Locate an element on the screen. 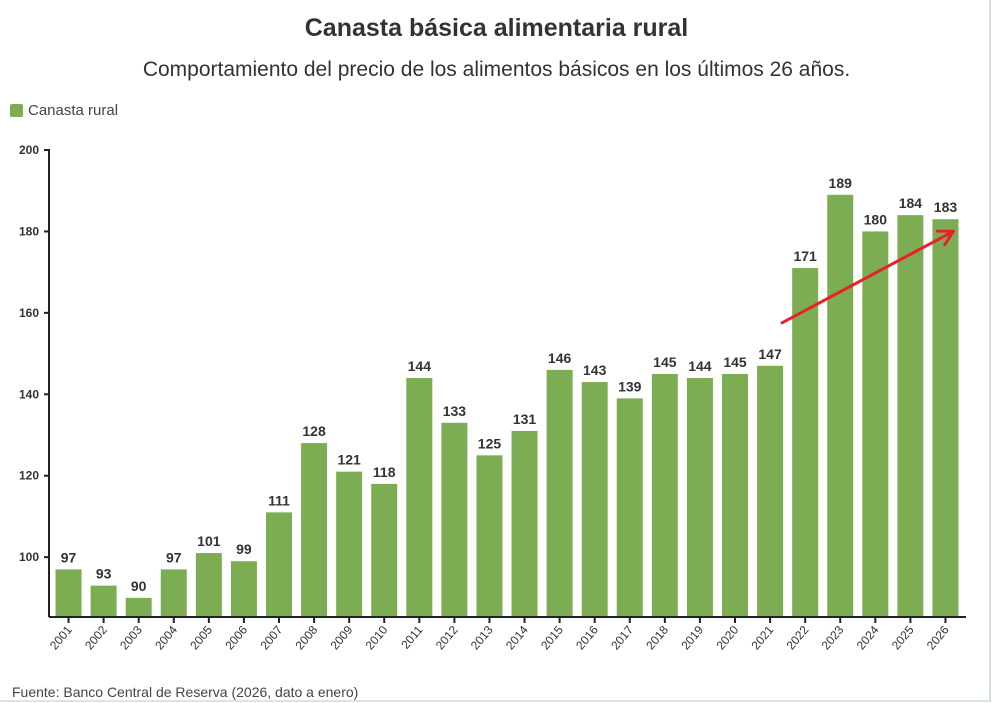 This screenshot has height=703, width=993. y-tick-label: 160 is located at coordinates (29, 313).